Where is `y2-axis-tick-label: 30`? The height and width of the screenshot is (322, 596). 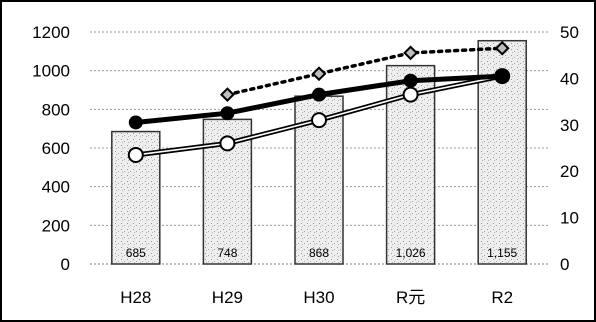
y2-axis-tick-label: 30 is located at coordinates (569, 125).